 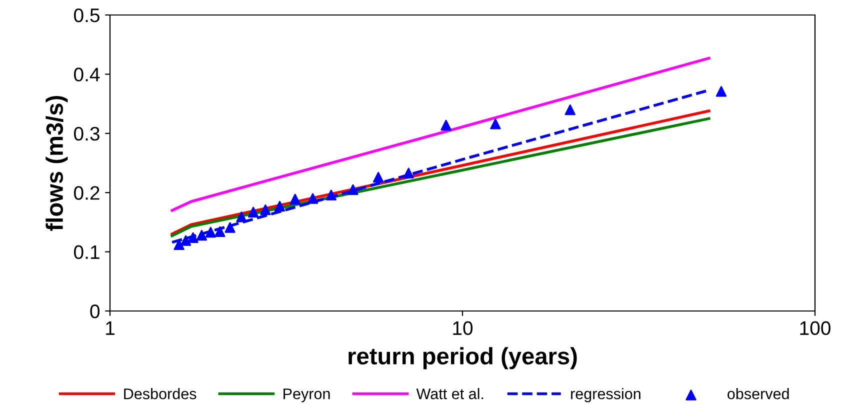 I want to click on legend-label: Peyron, so click(x=307, y=395).